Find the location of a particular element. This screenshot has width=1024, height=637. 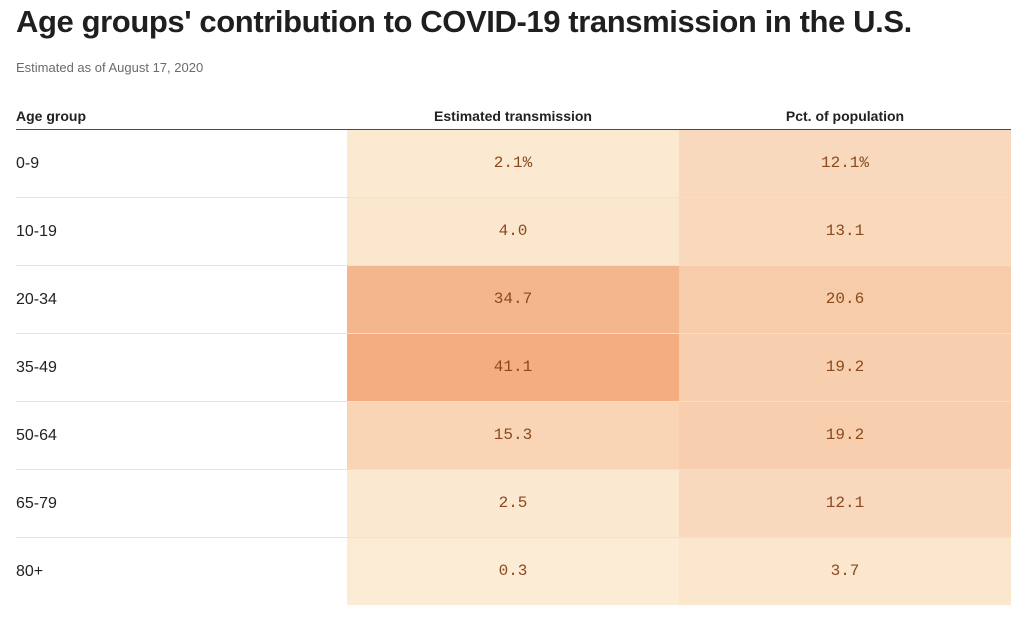

population-cell: 13.1 is located at coordinates (845, 231).